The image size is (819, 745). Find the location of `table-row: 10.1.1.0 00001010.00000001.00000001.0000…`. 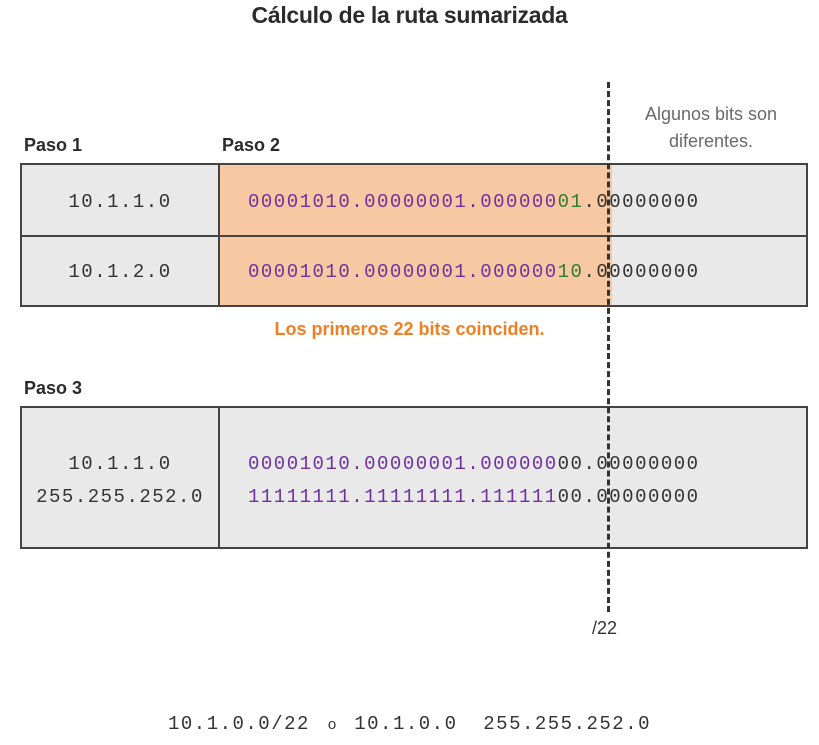

table-row: 10.1.1.0 00001010.00000001.00000001.0000… is located at coordinates (414, 200).